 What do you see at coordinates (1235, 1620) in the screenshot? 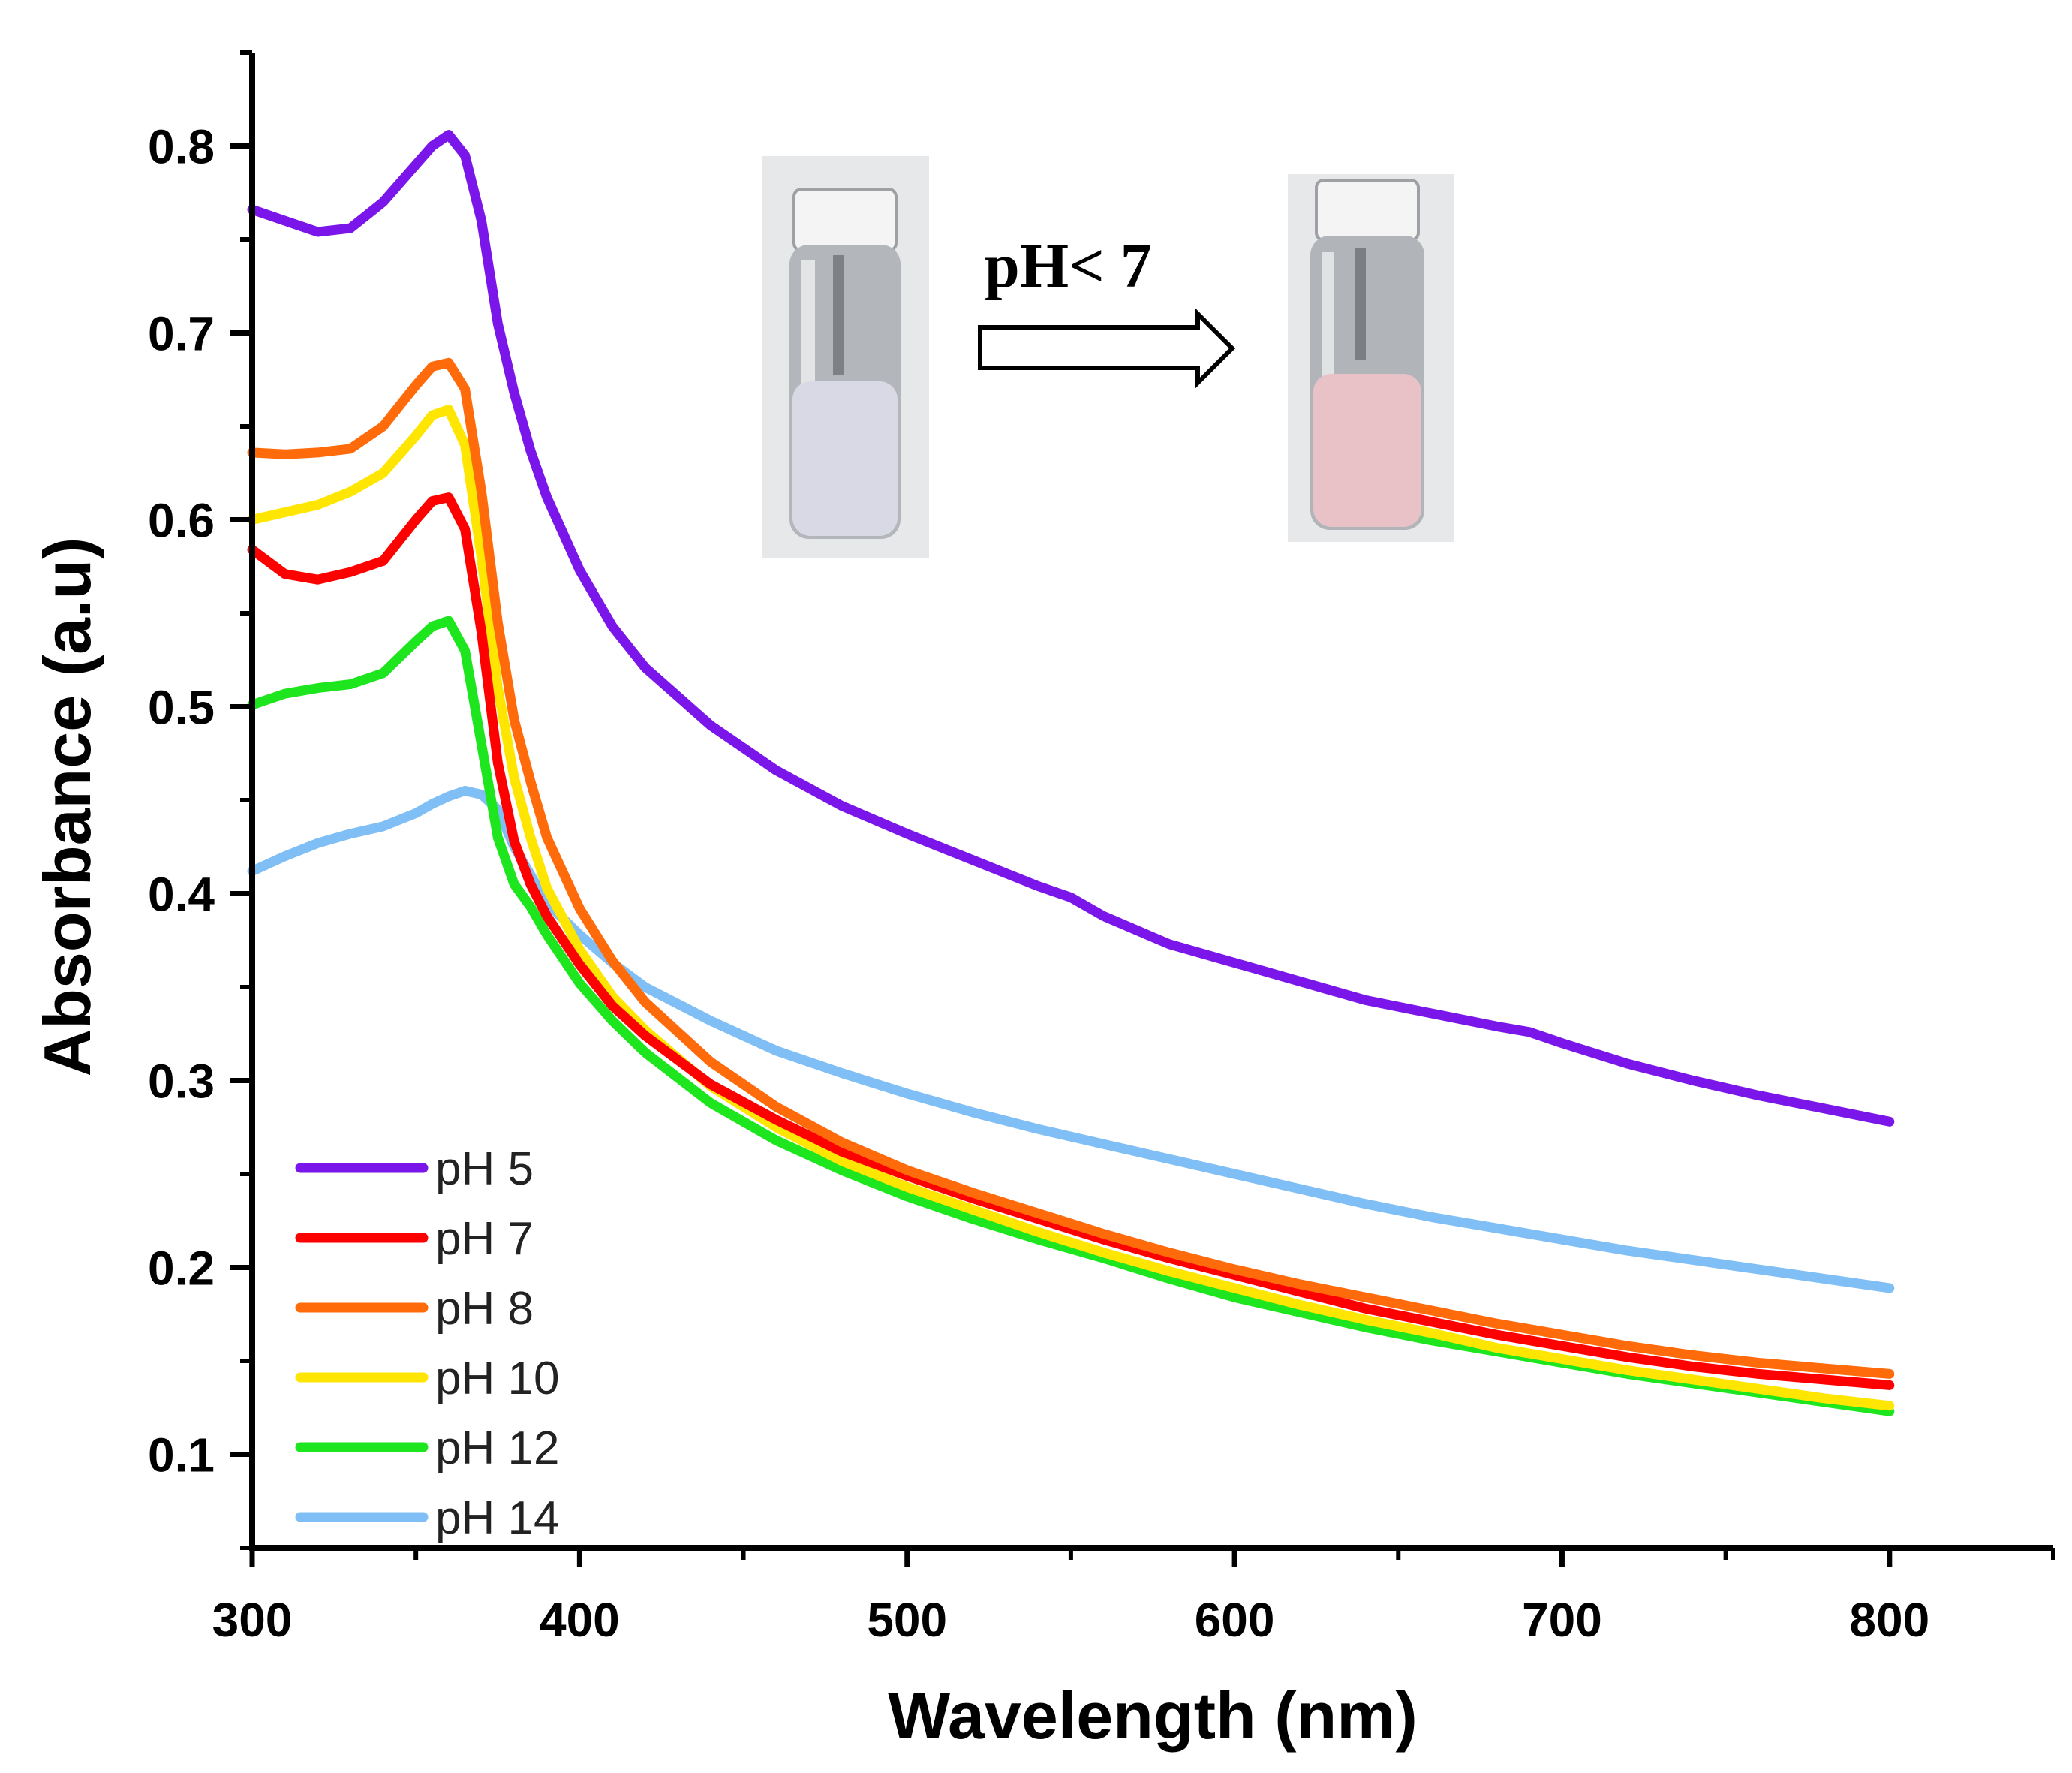
I see `x-tick-label: 600` at bounding box center [1235, 1620].